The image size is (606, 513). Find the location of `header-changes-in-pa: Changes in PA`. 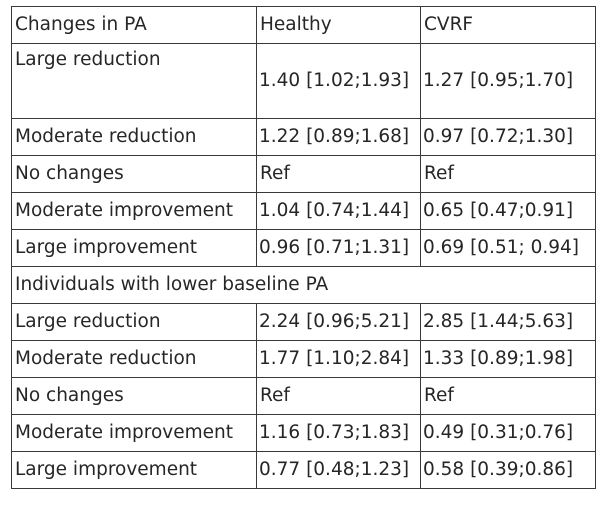

header-changes-in-pa: Changes in PA is located at coordinates (134, 25).